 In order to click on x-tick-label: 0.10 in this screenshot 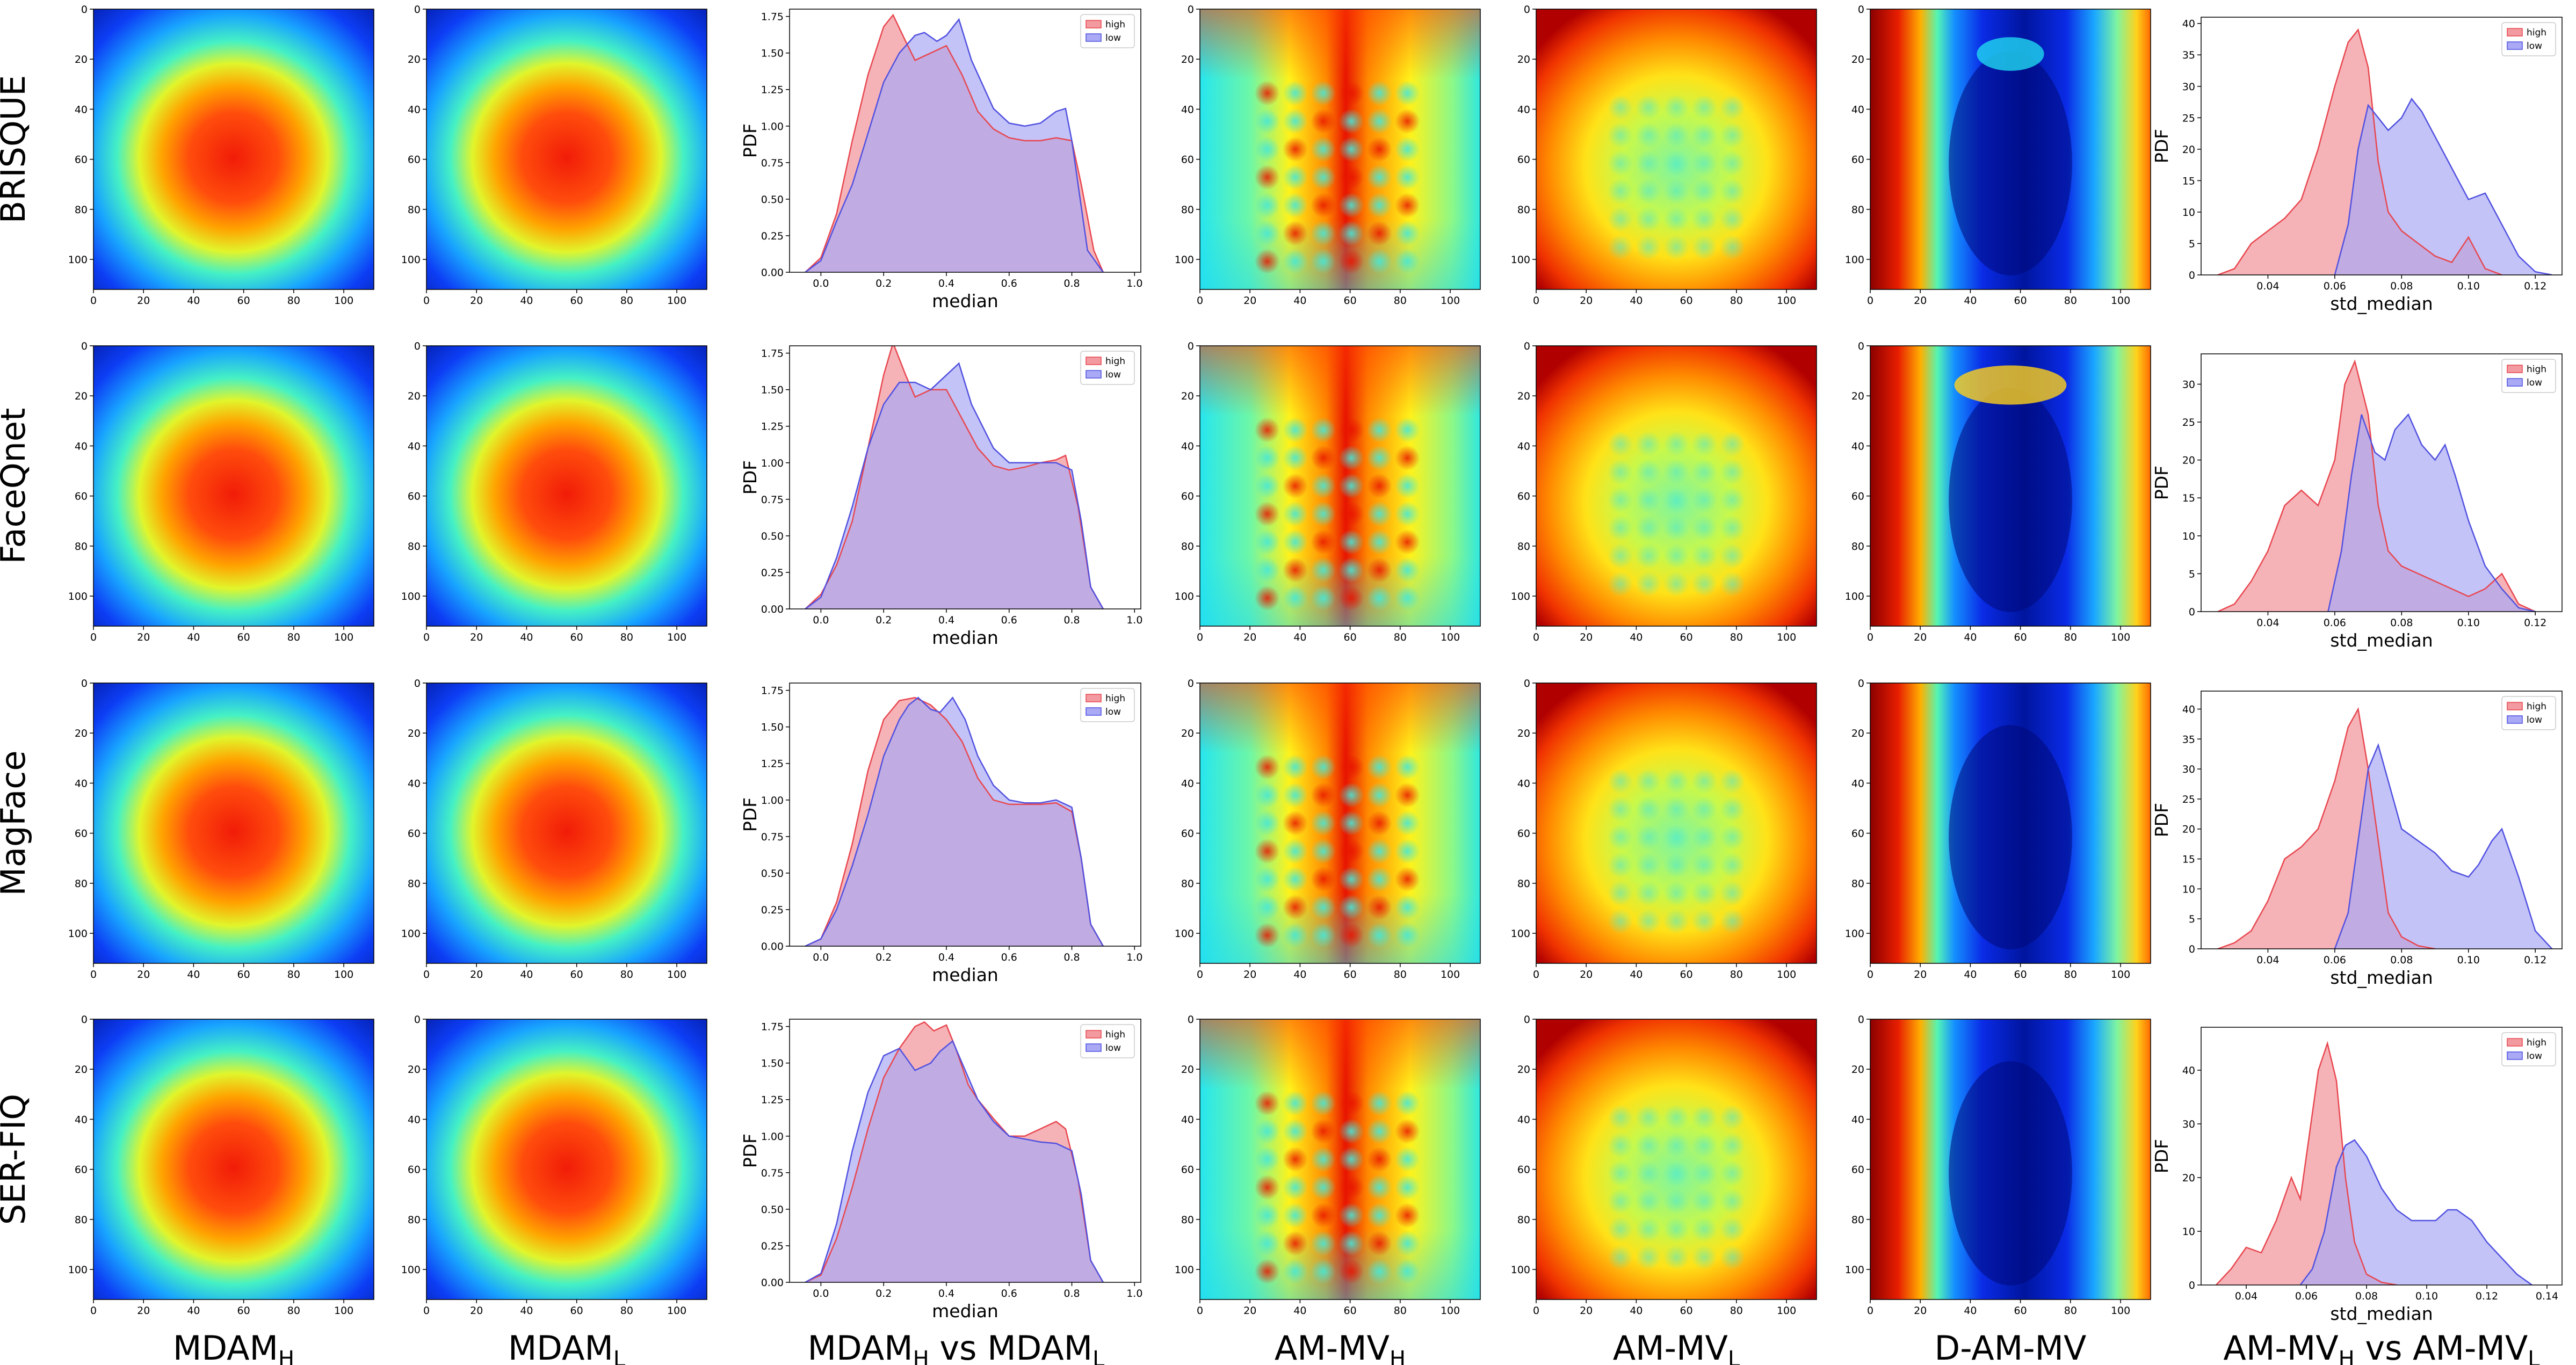, I will do `click(2468, 623)`.